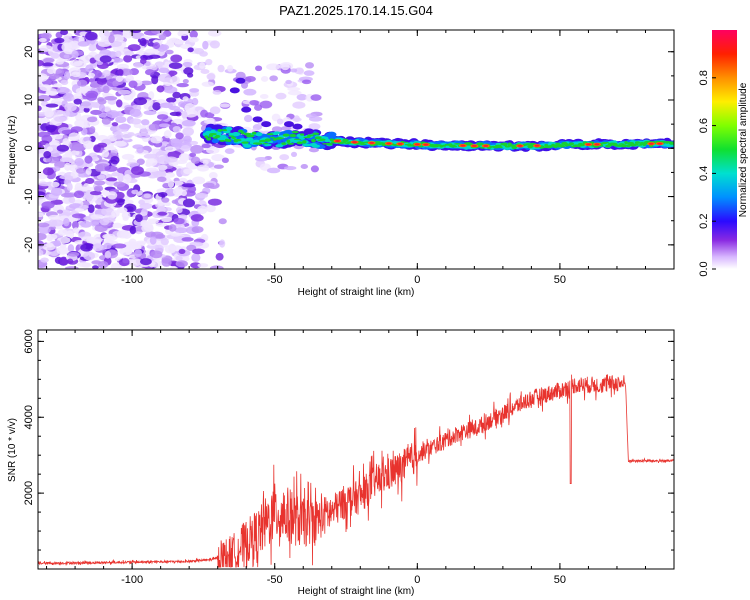  Describe the element at coordinates (29, 245) in the screenshot. I see `y-tick-label: -20` at that location.